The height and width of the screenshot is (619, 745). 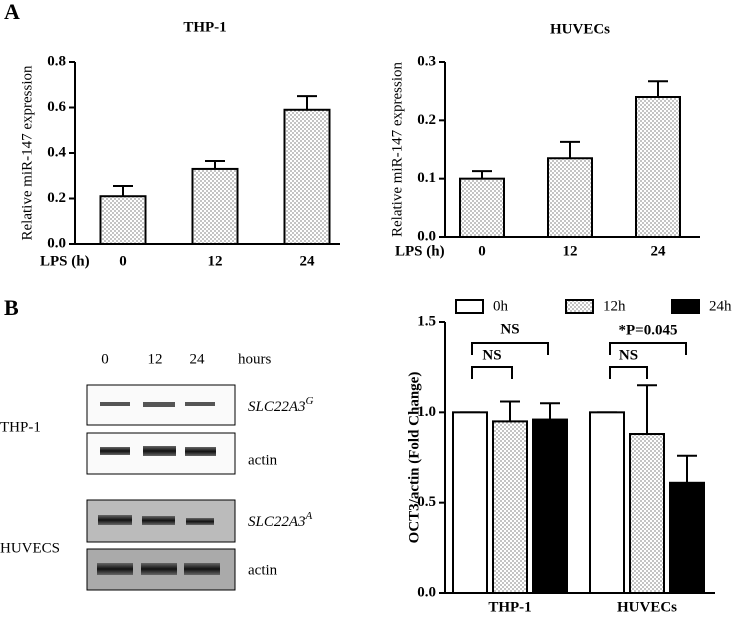 I want to click on x-tick-label: HUVECs, so click(x=647, y=607).